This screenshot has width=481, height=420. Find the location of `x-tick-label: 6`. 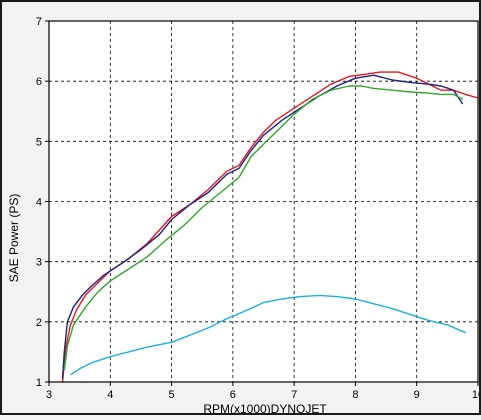

x-tick-label: 6 is located at coordinates (233, 395).